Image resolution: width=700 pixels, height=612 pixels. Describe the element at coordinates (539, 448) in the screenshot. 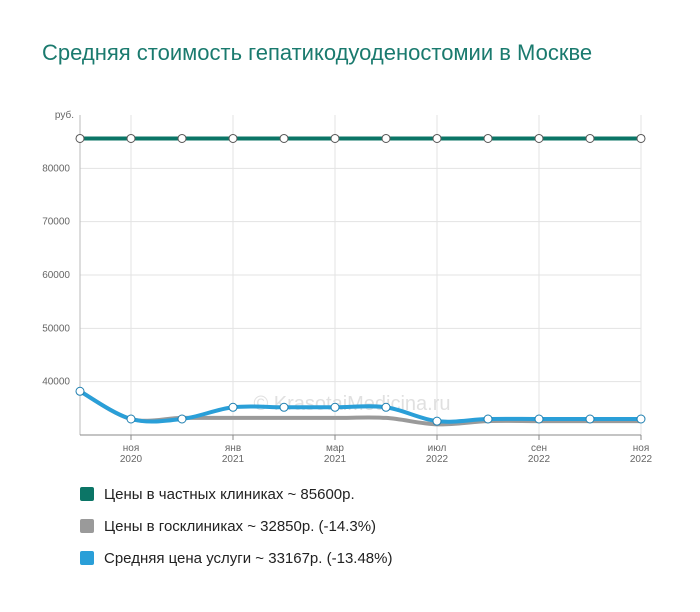

I see `x-tick-label-line: сен` at that location.